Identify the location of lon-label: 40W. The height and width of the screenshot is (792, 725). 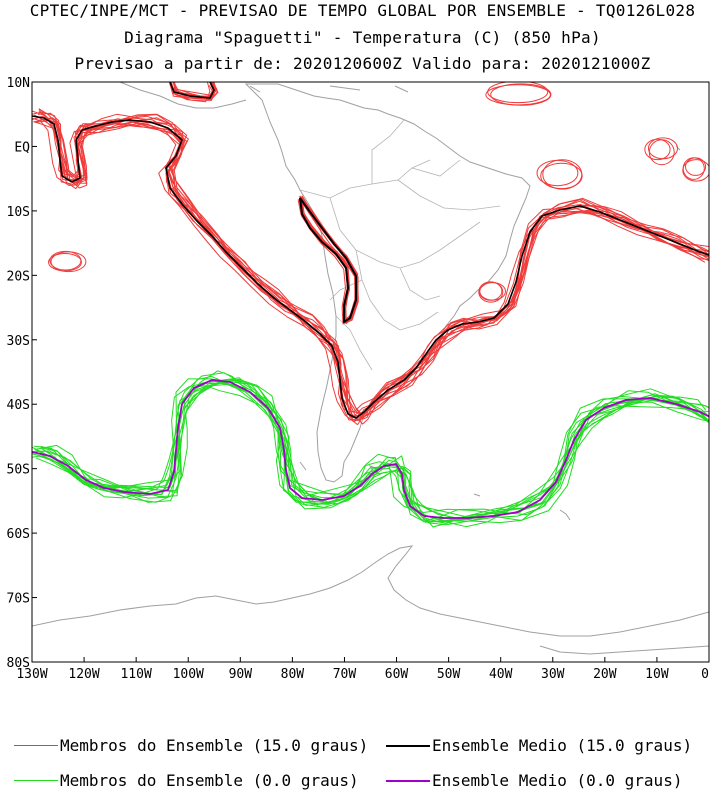
(501, 674).